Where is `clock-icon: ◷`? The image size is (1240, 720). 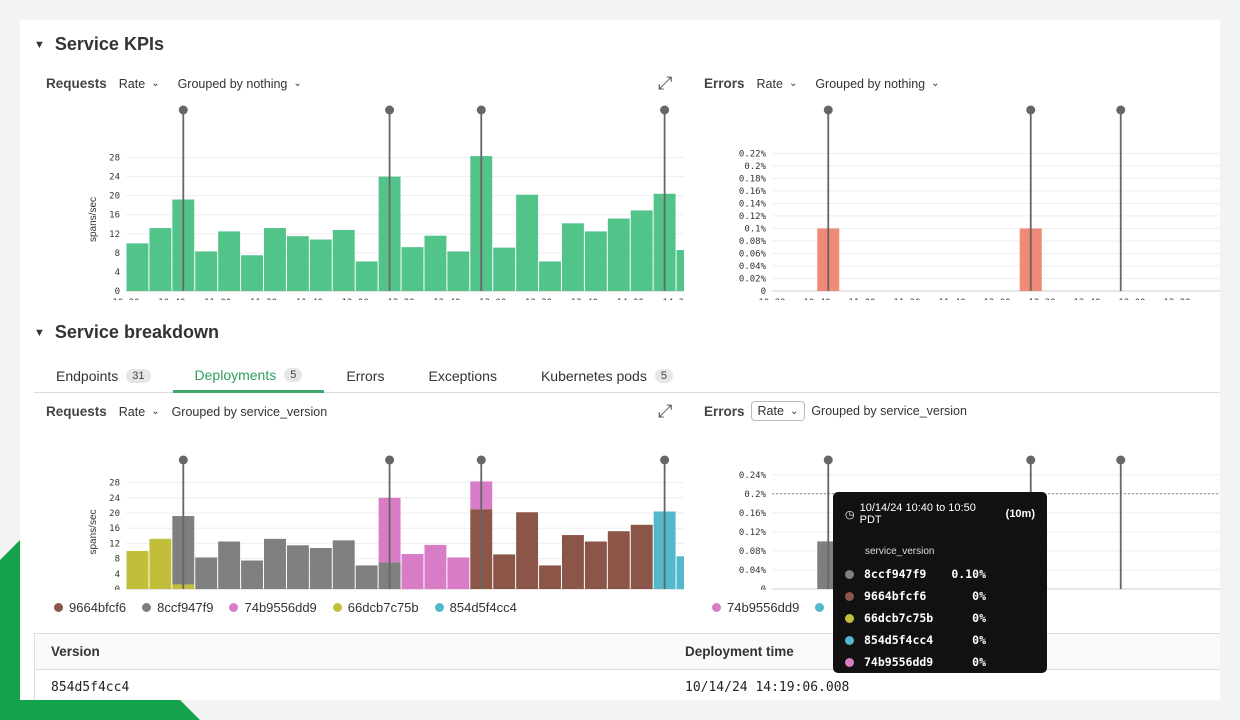
clock-icon: ◷ is located at coordinates (850, 514).